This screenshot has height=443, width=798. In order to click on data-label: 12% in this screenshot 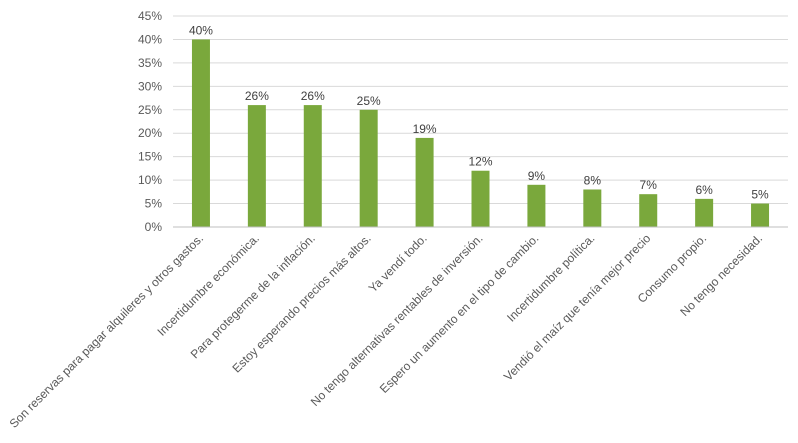, I will do `click(480, 162)`.